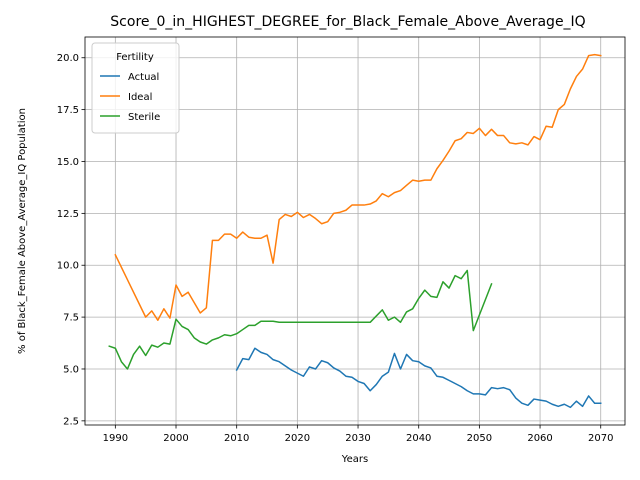  Describe the element at coordinates (357, 438) in the screenshot. I see `x-tick-label: 2030` at that location.